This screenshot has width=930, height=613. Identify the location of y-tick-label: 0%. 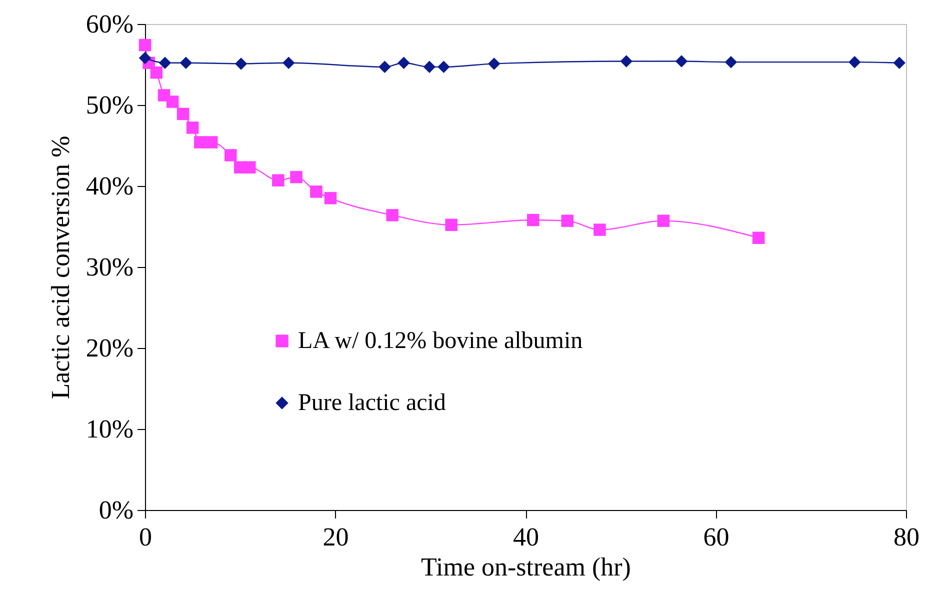
(116, 510).